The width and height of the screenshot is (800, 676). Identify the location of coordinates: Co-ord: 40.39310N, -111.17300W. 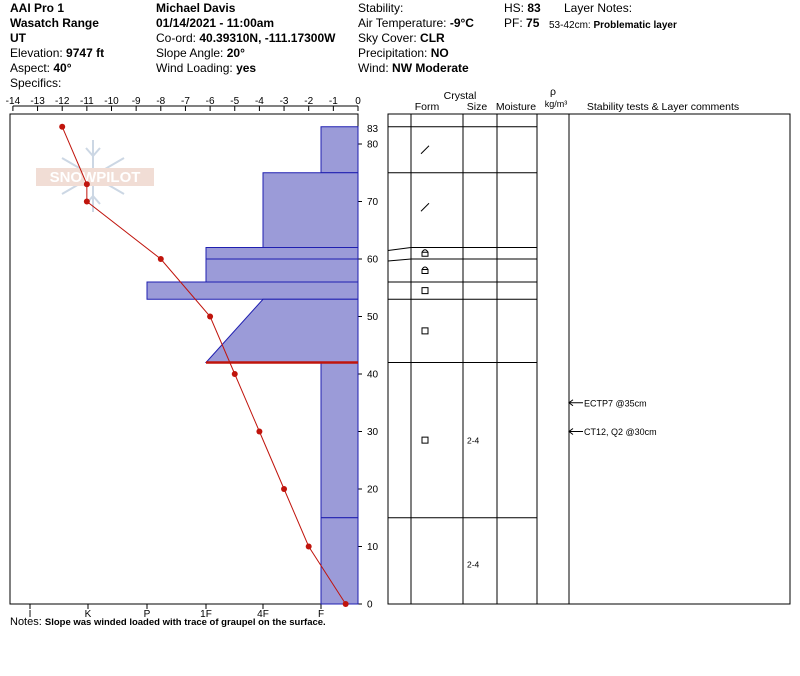
(246, 38).